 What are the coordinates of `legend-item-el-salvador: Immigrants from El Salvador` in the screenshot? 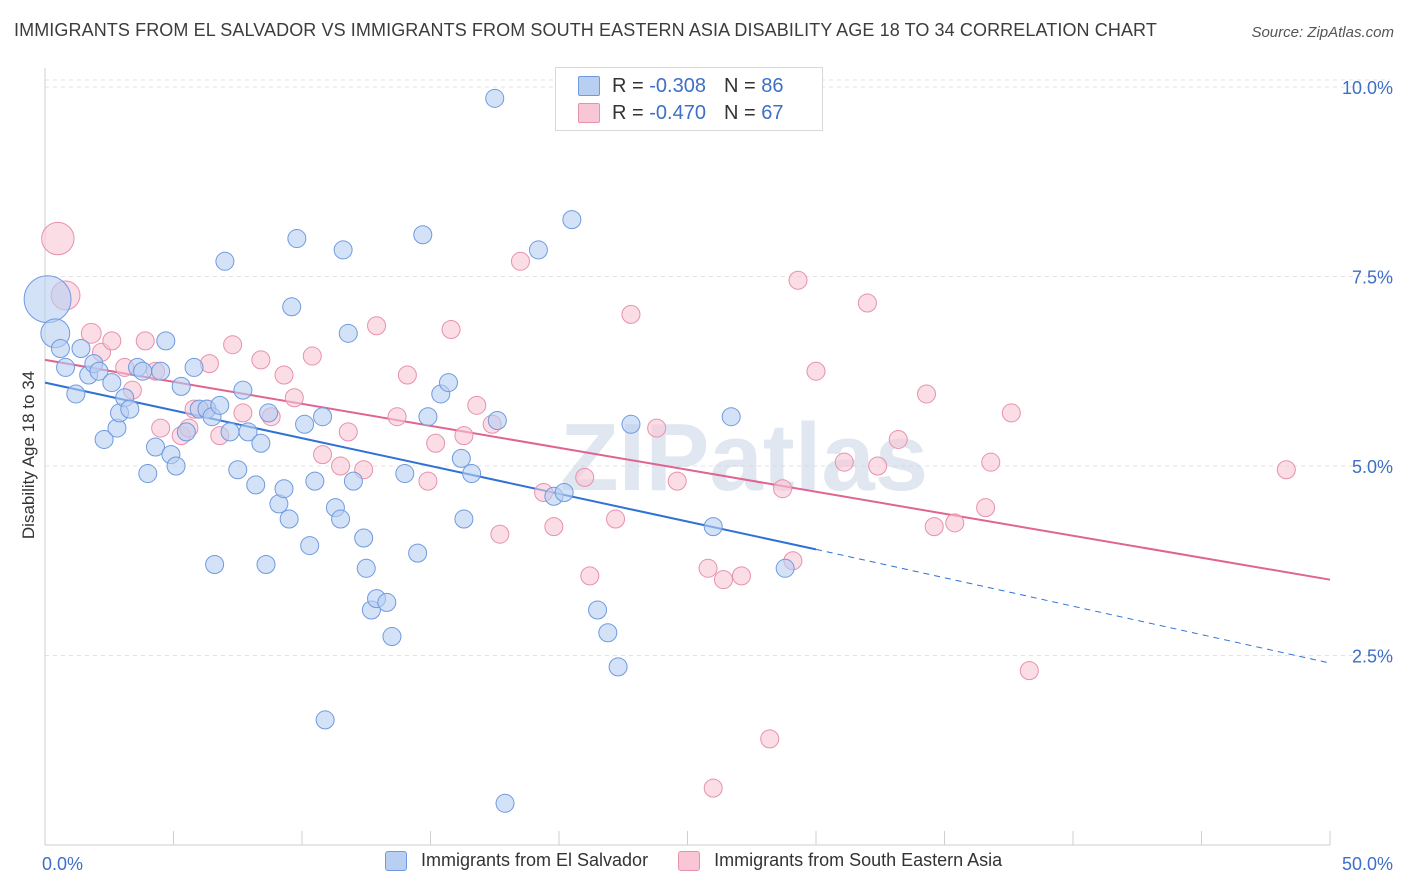 It's located at (516, 860).